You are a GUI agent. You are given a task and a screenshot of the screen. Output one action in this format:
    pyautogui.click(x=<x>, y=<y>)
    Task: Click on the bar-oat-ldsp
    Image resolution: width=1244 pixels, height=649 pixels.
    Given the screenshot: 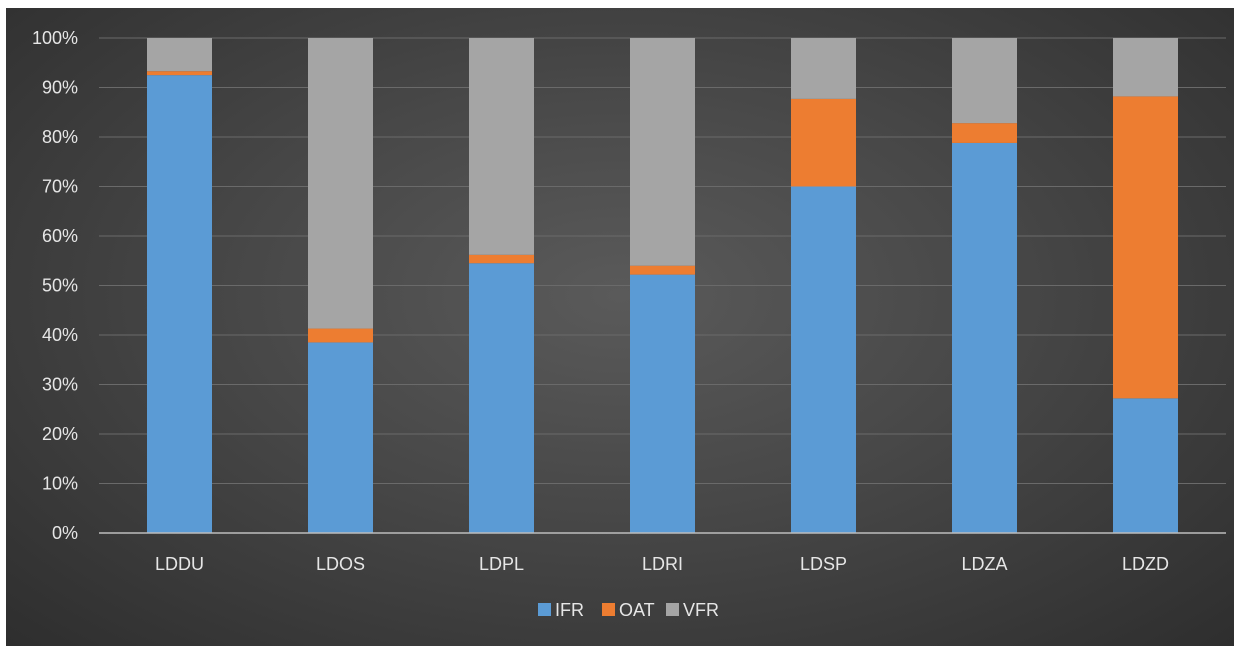 What is the action you would take?
    pyautogui.click(x=823, y=142)
    